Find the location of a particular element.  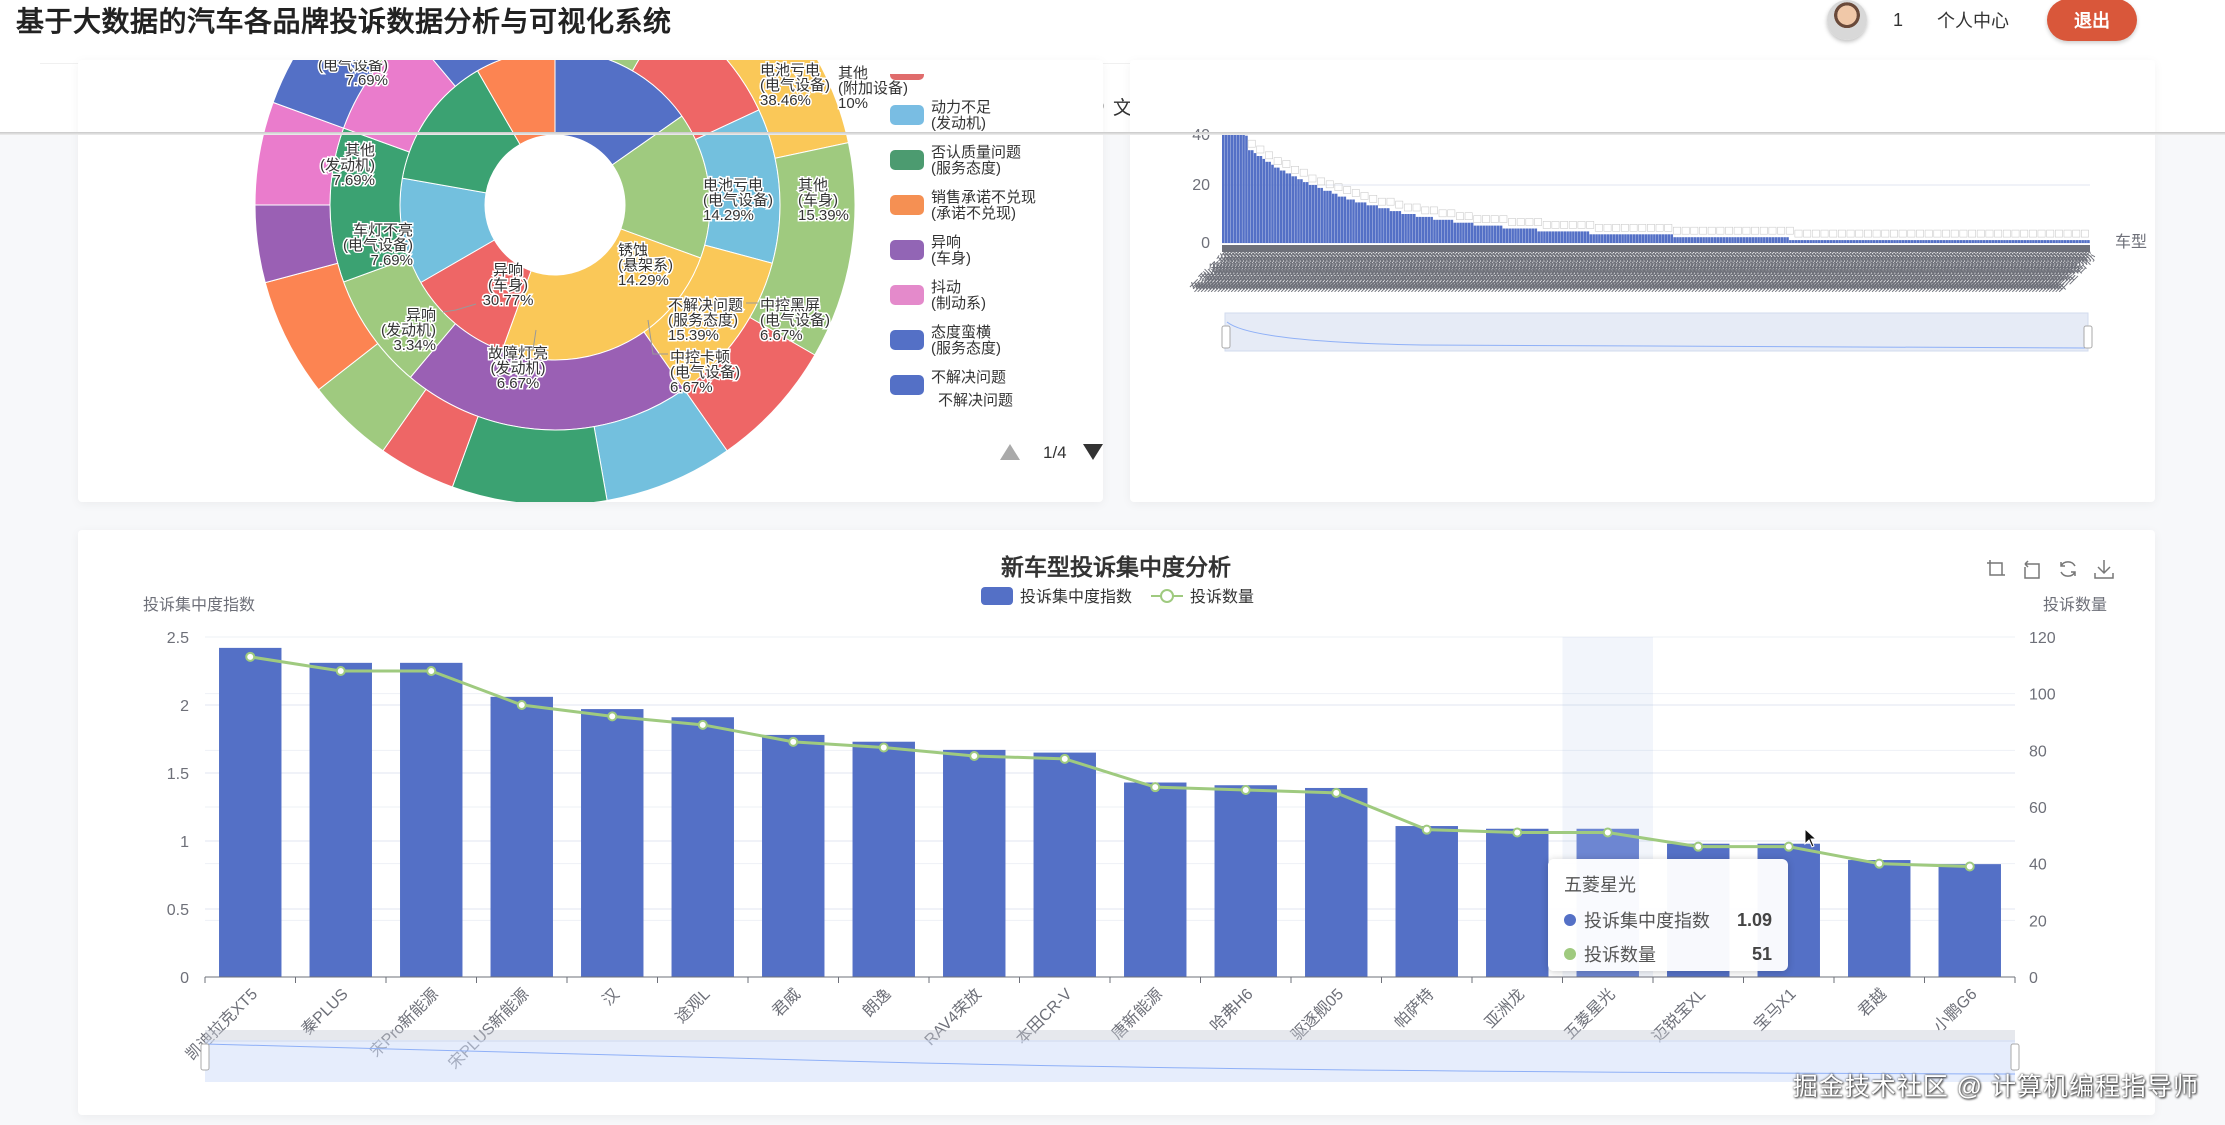

legend-prev-page-icon is located at coordinates (1010, 452).